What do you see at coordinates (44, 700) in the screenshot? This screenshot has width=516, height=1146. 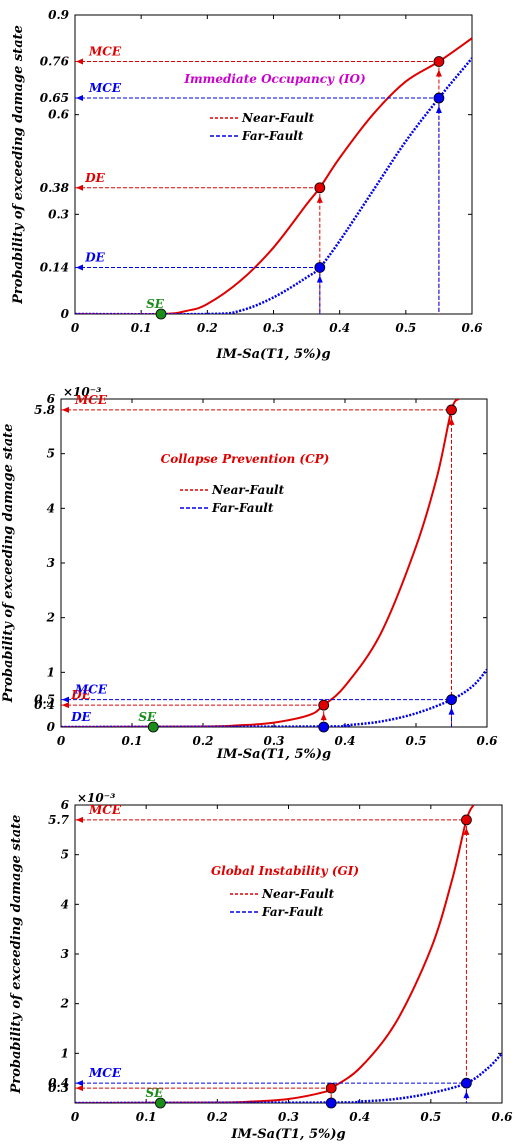 I see `point-value-label: 0.5` at bounding box center [44, 700].